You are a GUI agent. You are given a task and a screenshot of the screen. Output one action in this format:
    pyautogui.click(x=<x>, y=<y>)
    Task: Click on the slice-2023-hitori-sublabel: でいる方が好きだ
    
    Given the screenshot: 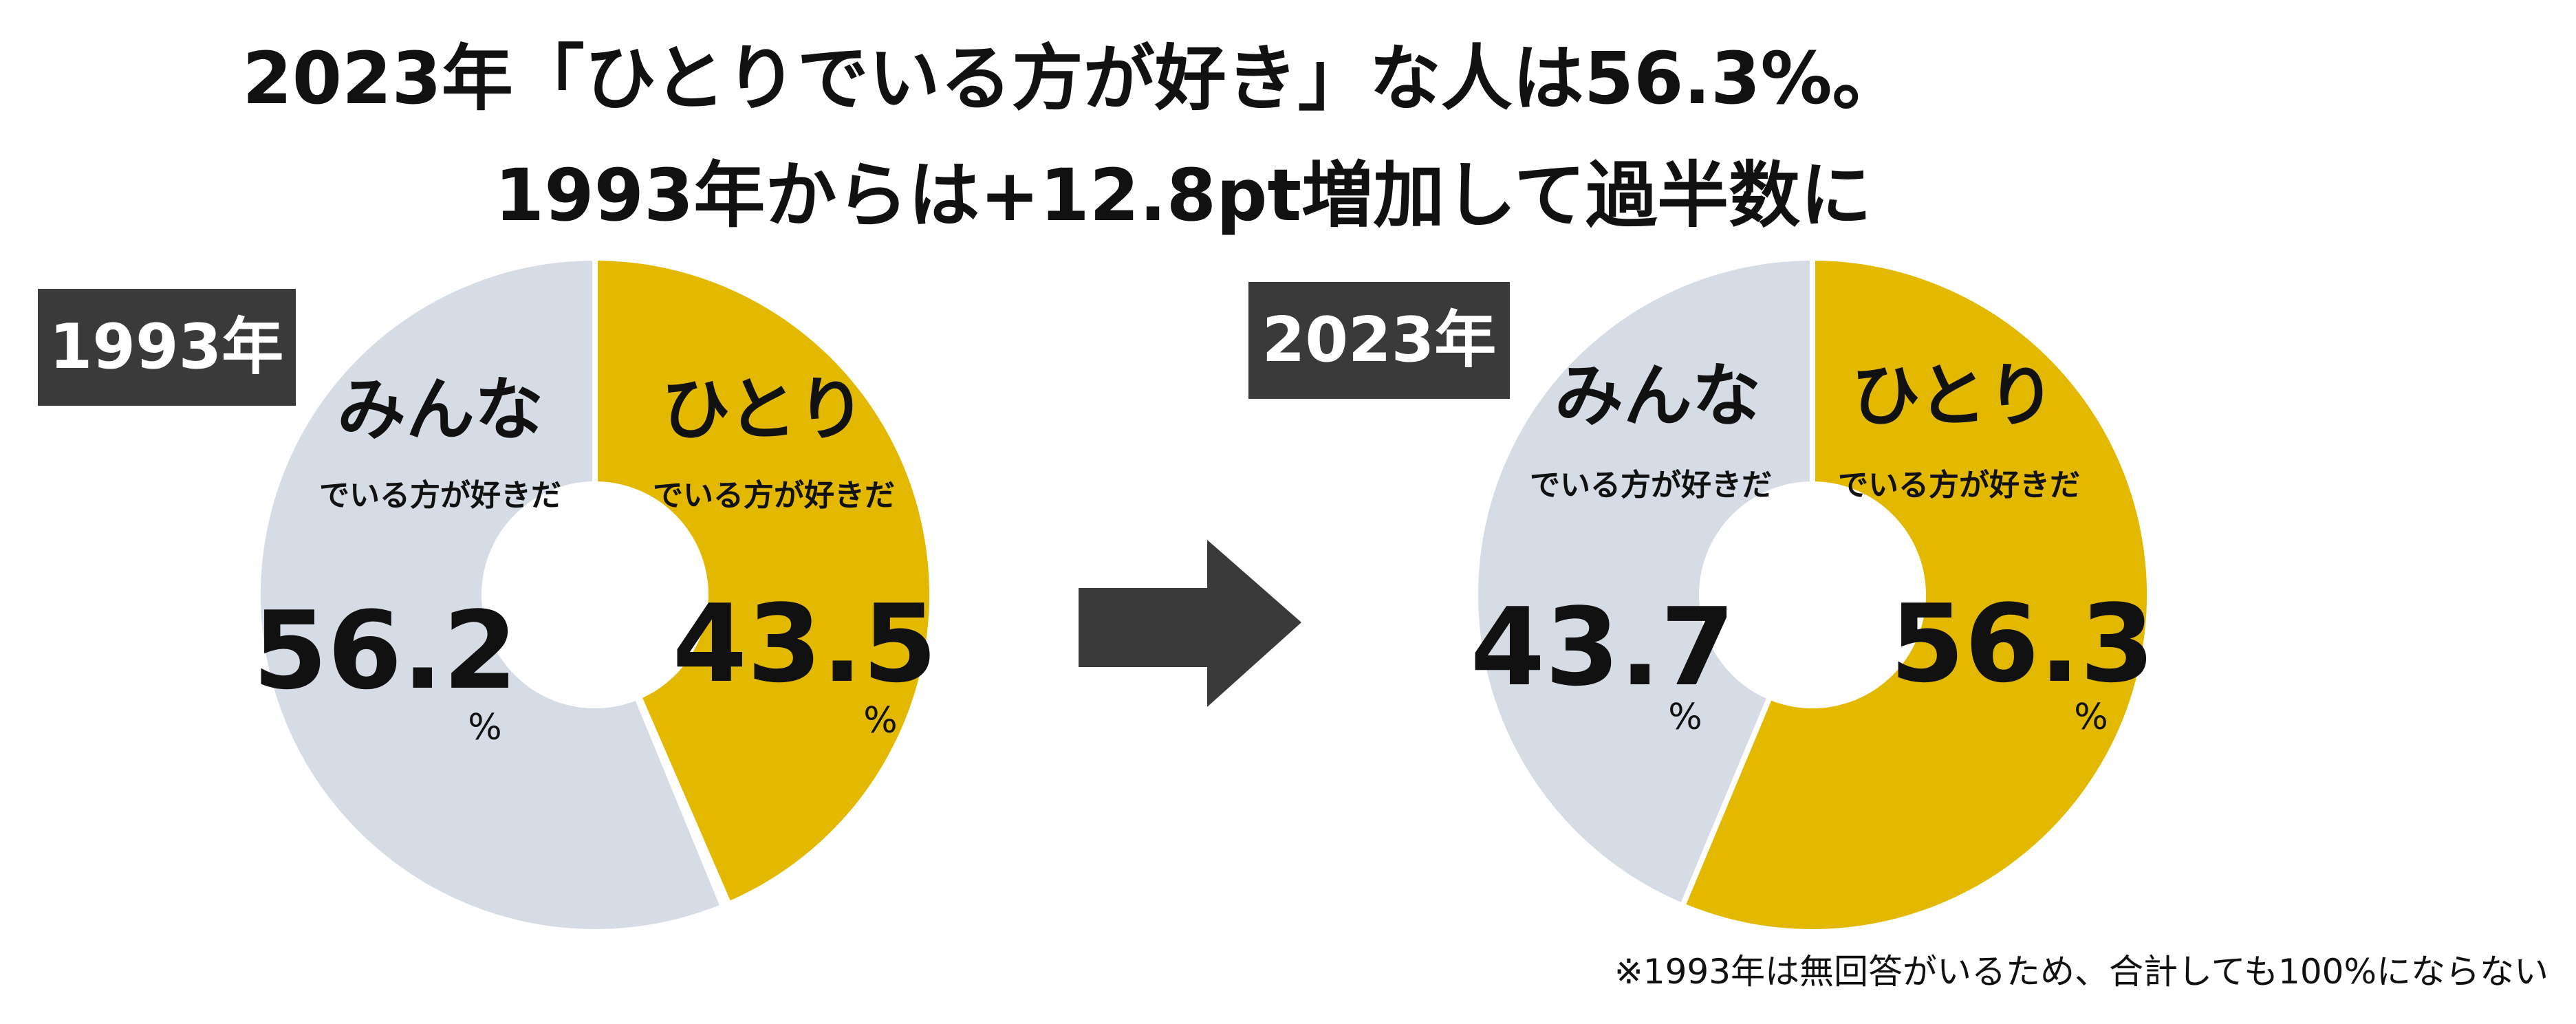 What is the action you would take?
    pyautogui.click(x=1959, y=485)
    